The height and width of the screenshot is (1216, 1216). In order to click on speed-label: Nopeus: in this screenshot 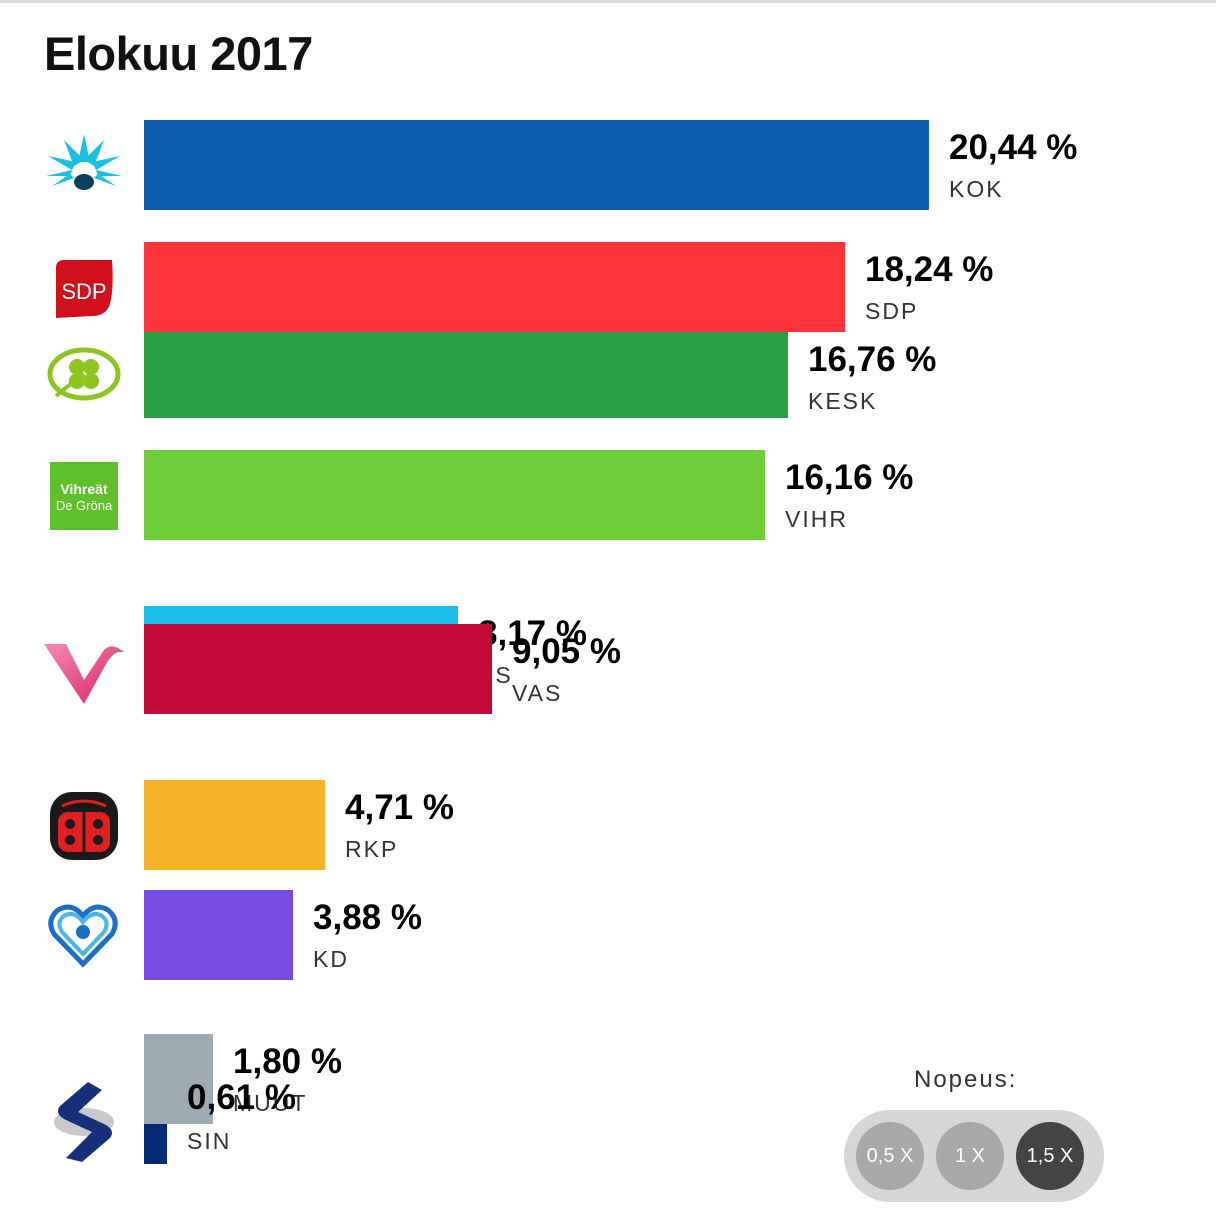, I will do `click(966, 1079)`.